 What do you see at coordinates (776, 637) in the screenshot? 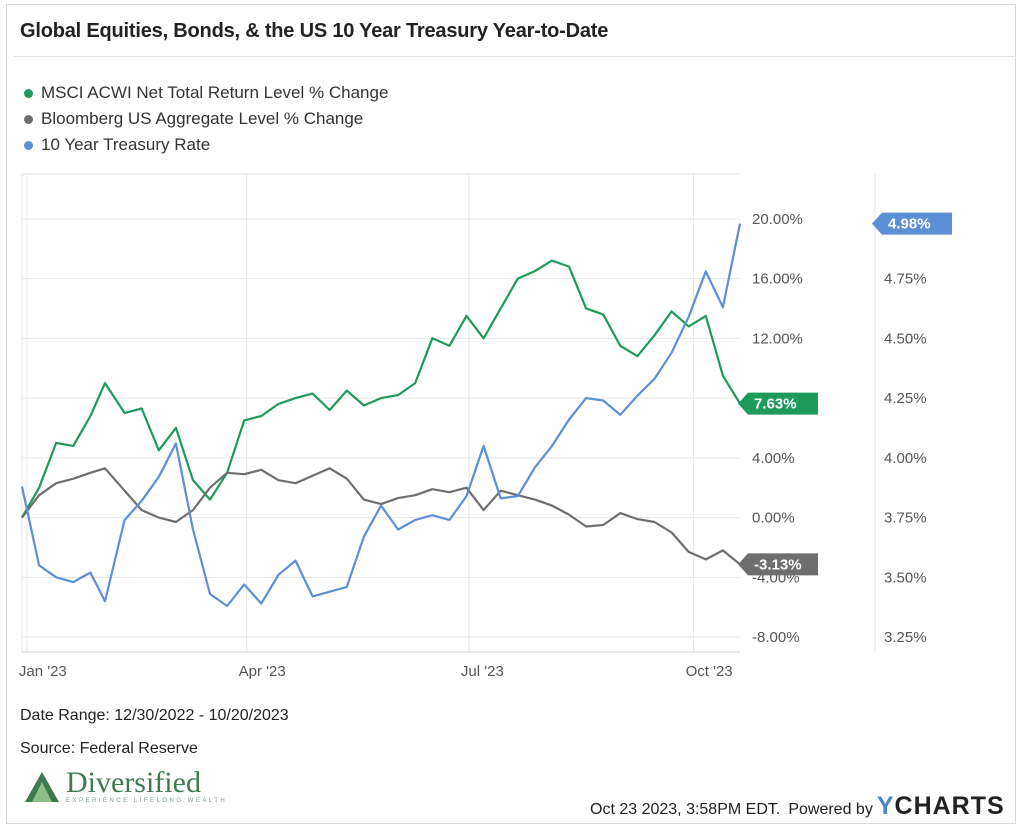
I see `y-left-tick-label: -8.00%` at bounding box center [776, 637].